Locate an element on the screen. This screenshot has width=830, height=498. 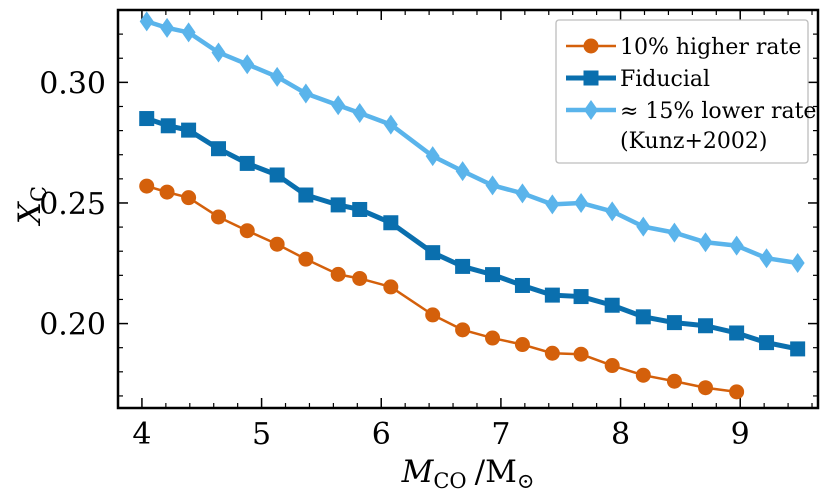
x-tick-label: 9 is located at coordinates (740, 434).